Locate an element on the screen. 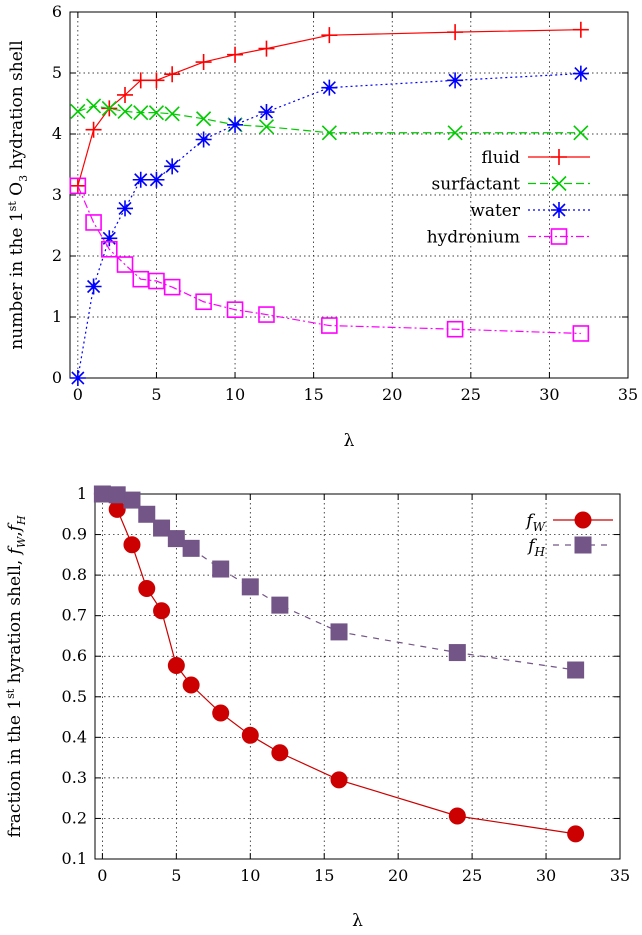  y-tick-label: 0.6 is located at coordinates (74, 655).